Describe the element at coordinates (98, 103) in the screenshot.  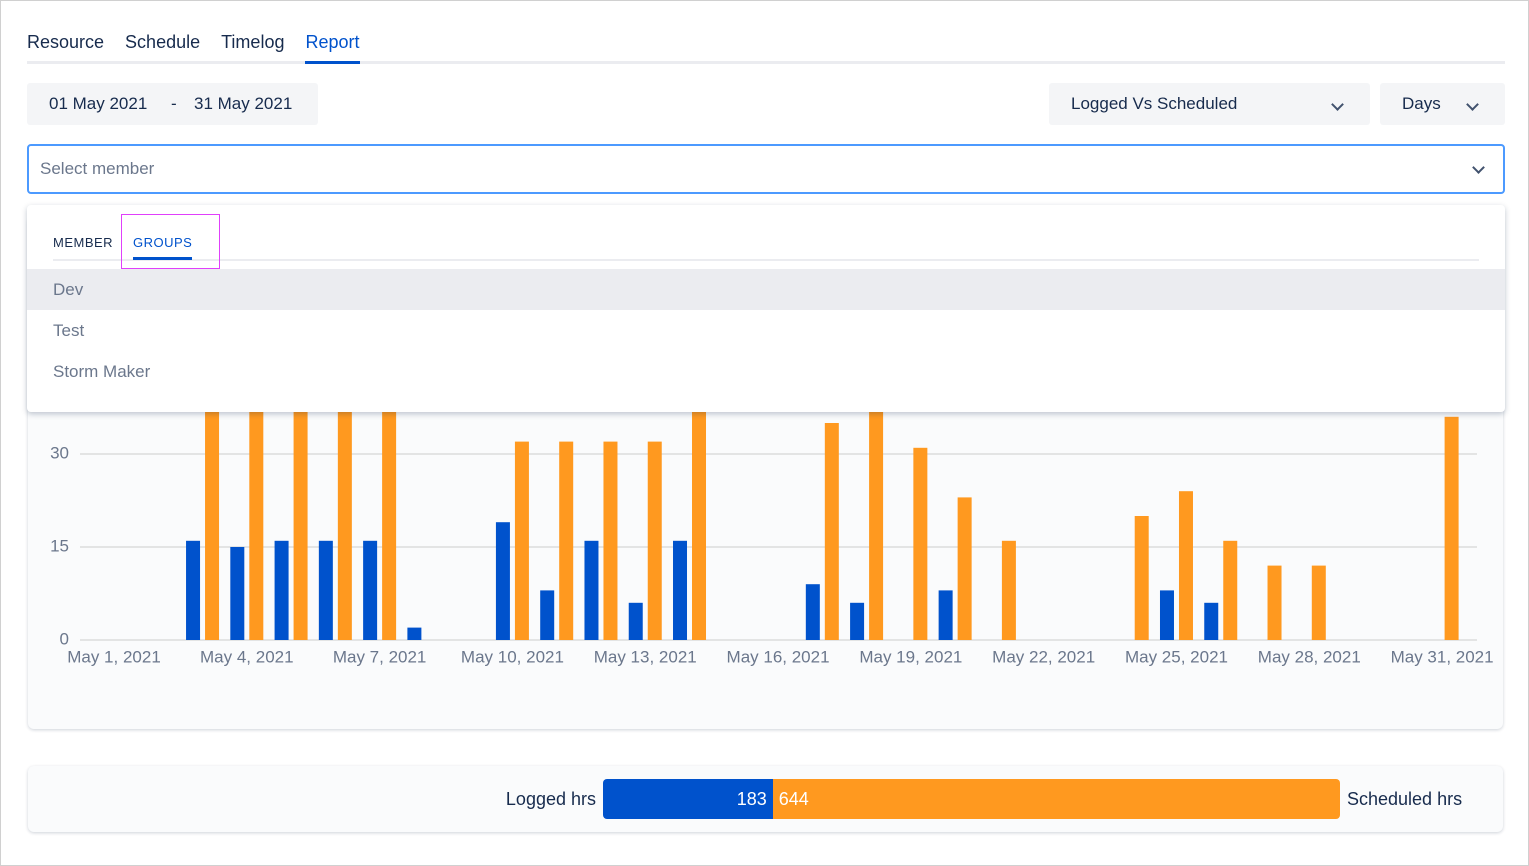
I see `date-start: 01 May 2021` at that location.